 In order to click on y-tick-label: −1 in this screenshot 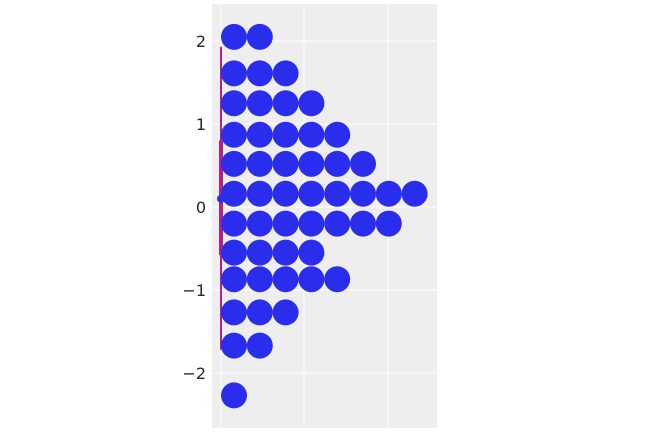, I will do `click(194, 290)`.